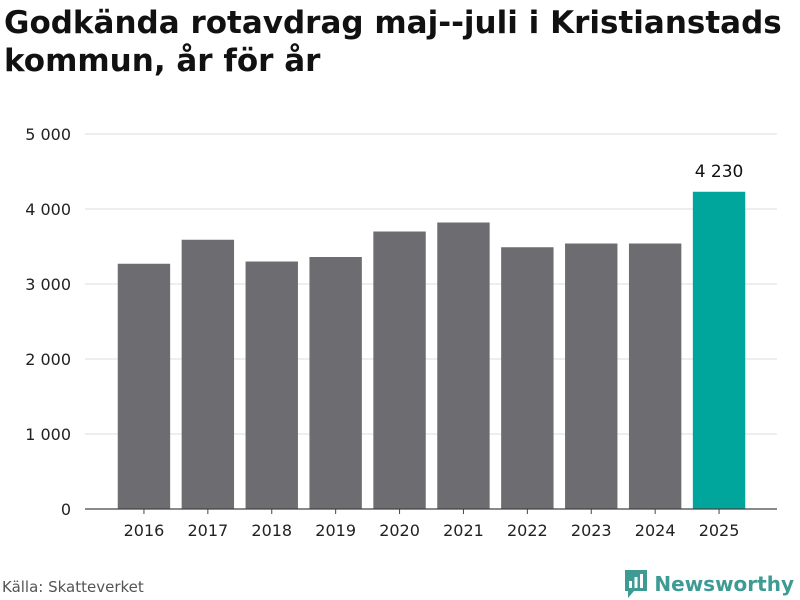 The width and height of the screenshot is (800, 600). I want to click on x-tick-label: 2021, so click(463, 530).